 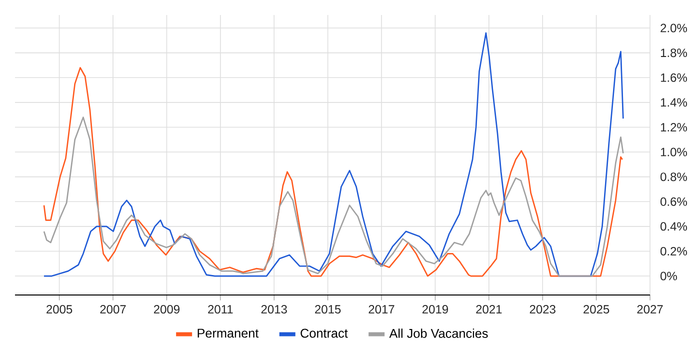 I want to click on x-tick-label: 2019, so click(x=435, y=309).